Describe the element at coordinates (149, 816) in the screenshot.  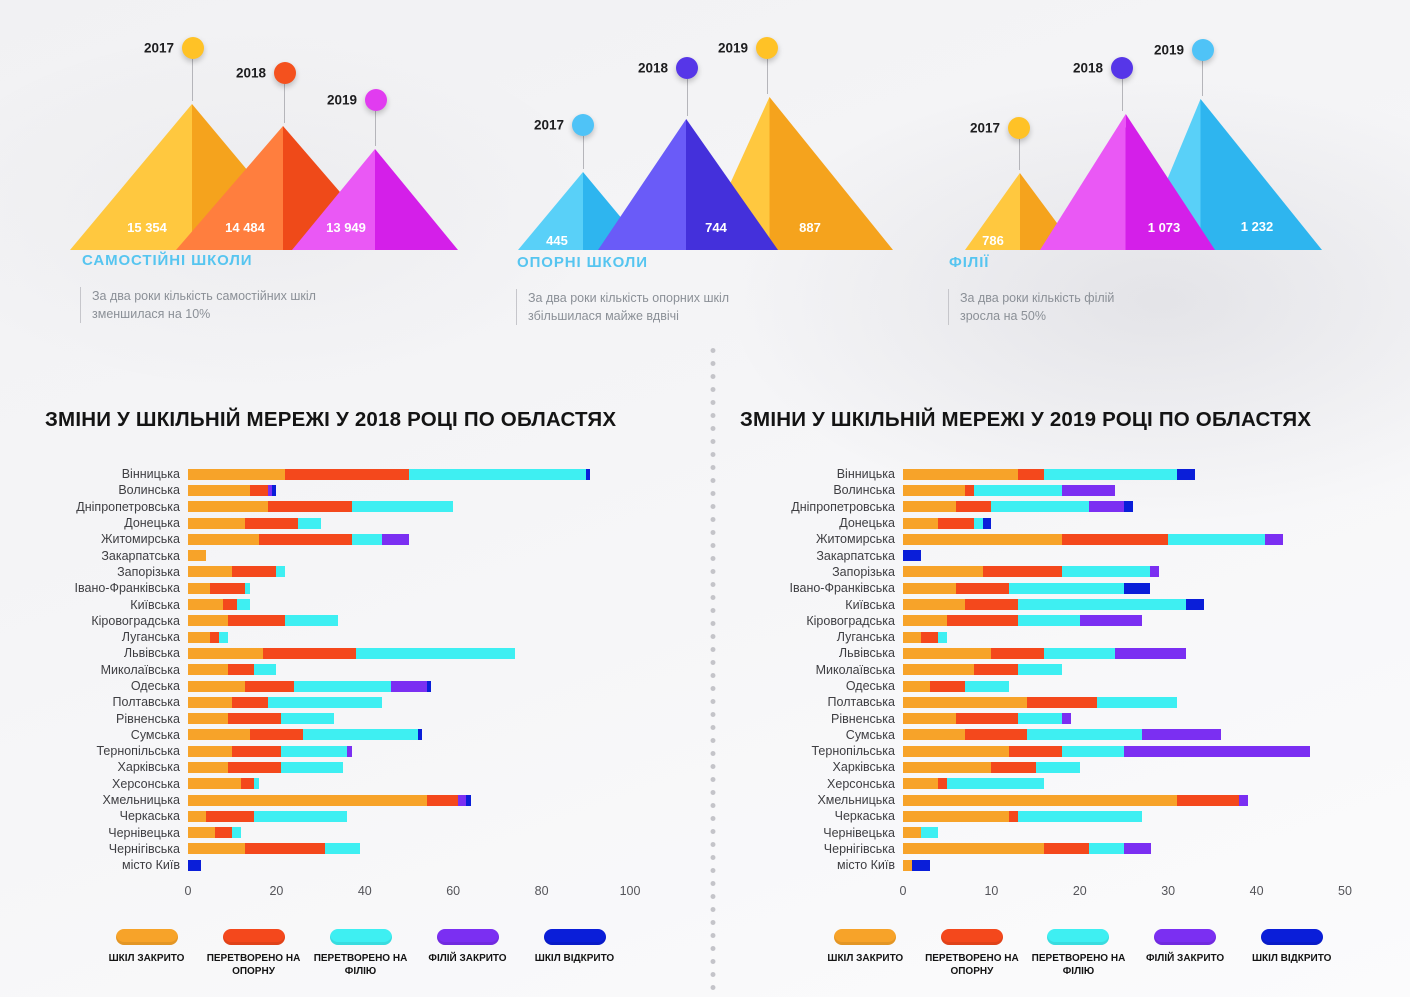
I see `row-label: Черкаська` at that location.